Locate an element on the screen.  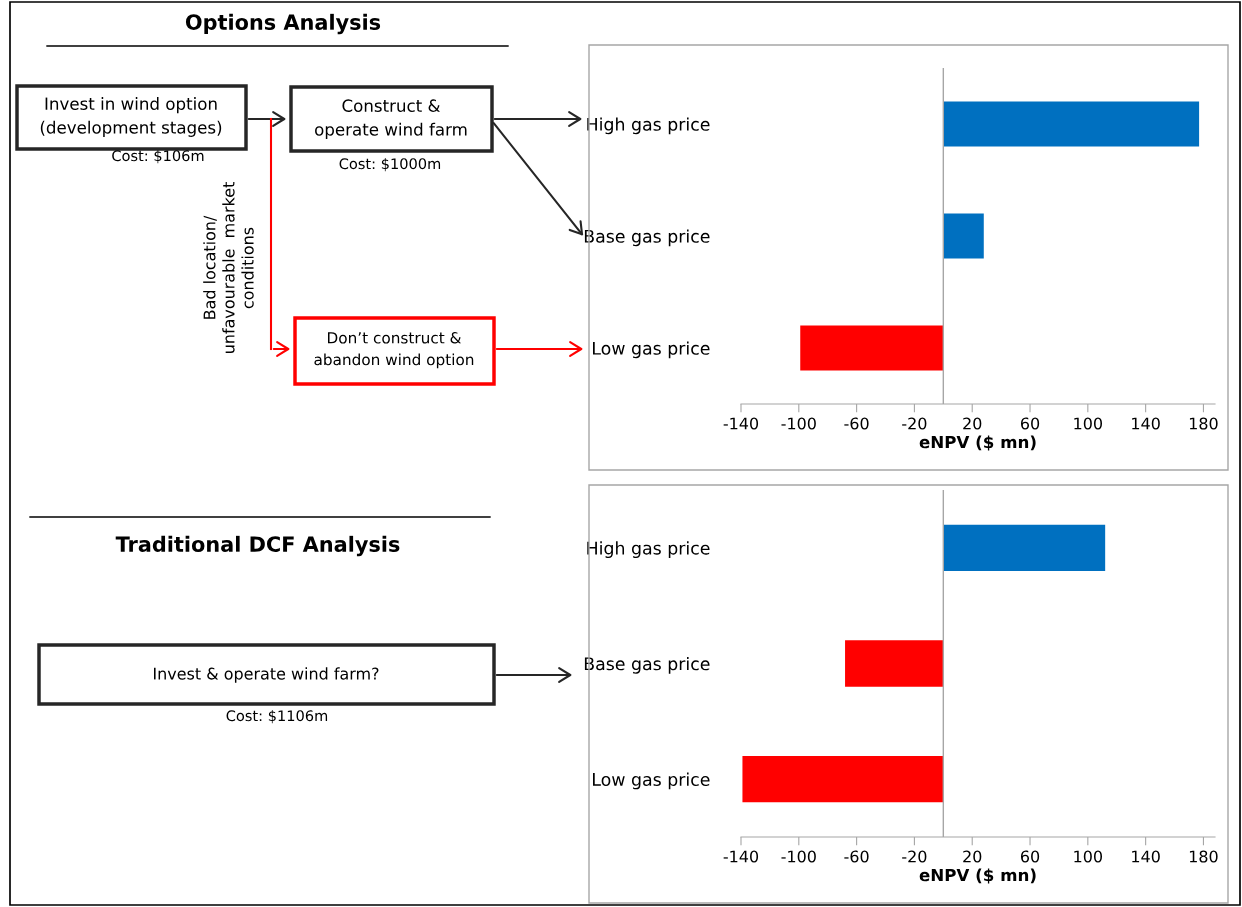
text: Invest in wind option (development stages) is located at coordinates (131, 117).